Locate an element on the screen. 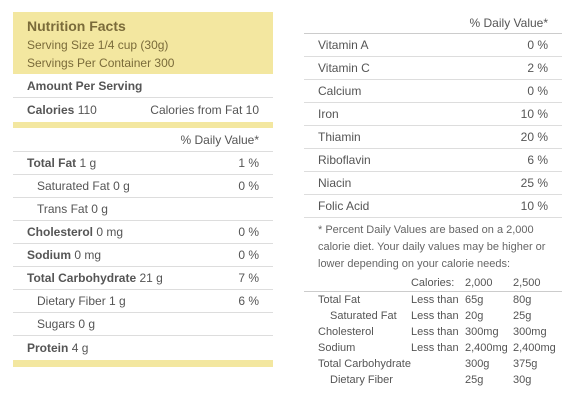  nutrient-label: Cholesterol is located at coordinates (60, 232).